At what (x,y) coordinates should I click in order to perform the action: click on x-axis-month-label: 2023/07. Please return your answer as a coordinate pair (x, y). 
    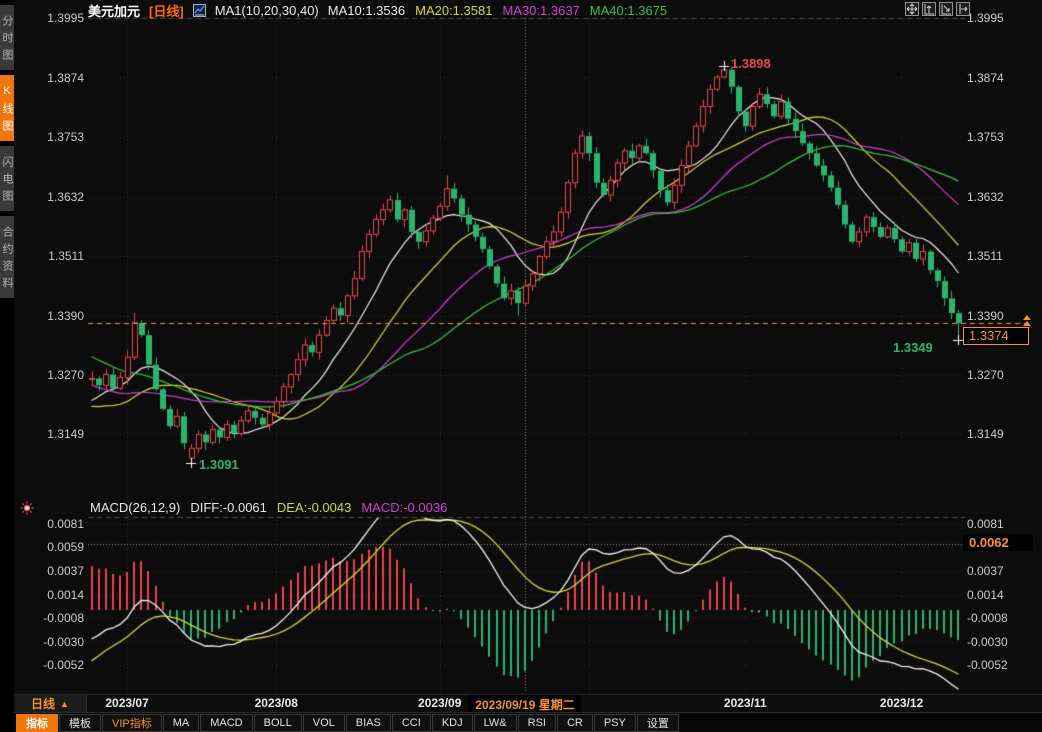
    Looking at the image, I should click on (127, 703).